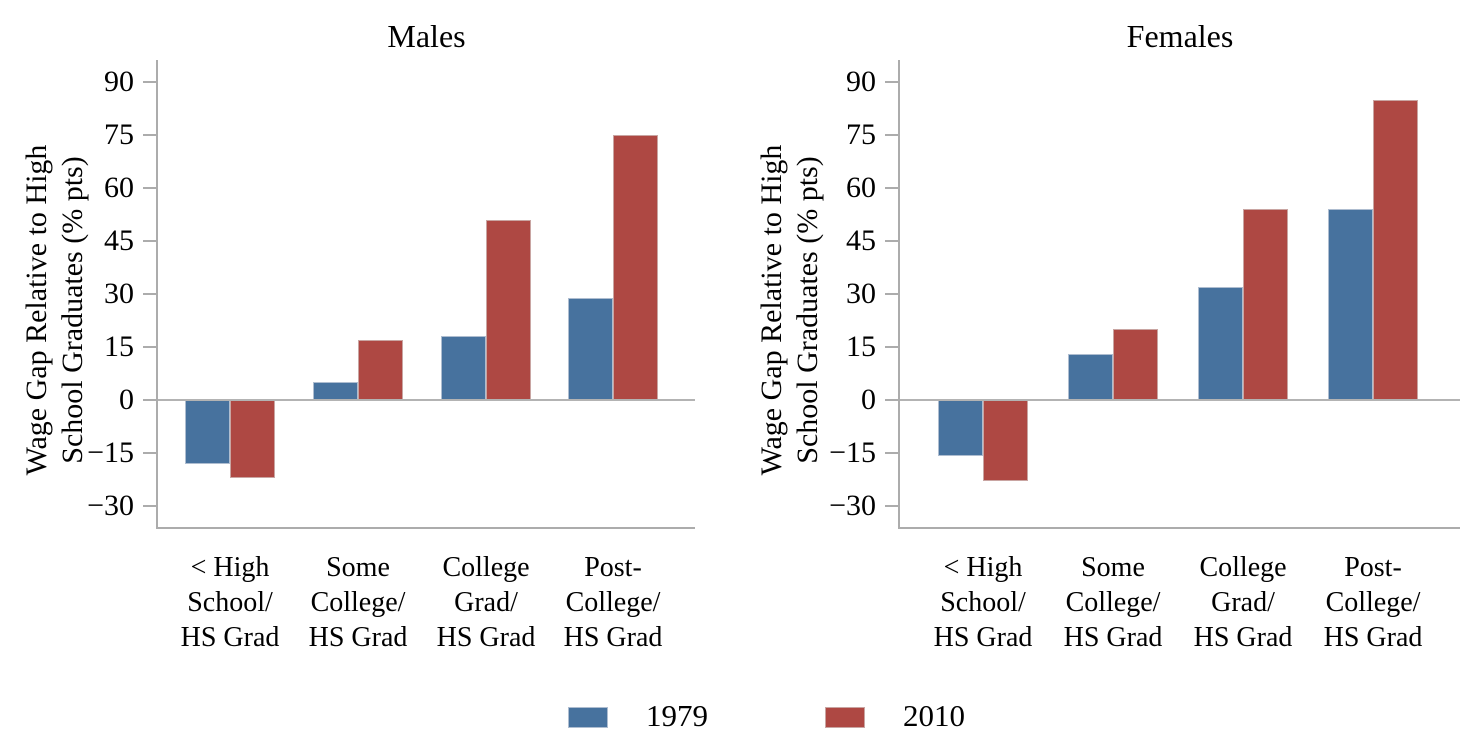  What do you see at coordinates (1135, 365) in the screenshot?
I see `bar-females-2010-group2` at bounding box center [1135, 365].